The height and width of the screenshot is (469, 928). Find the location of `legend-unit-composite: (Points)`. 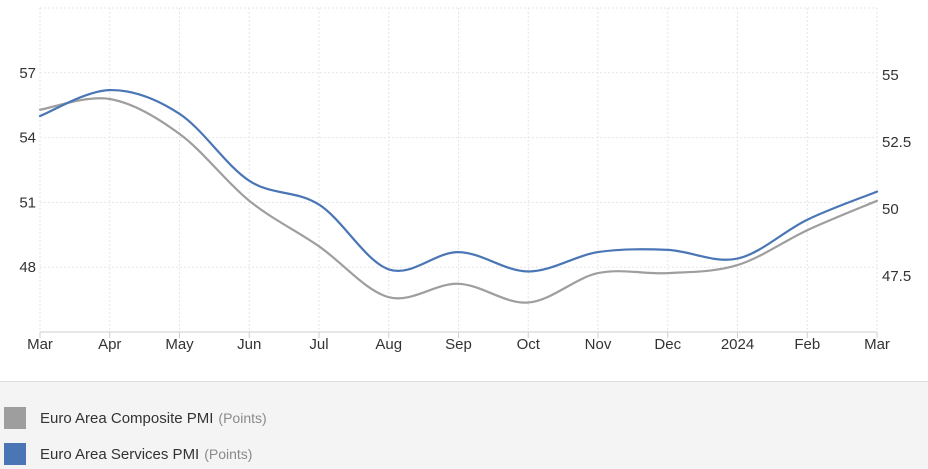

legend-unit-composite: (Points) is located at coordinates (242, 418).